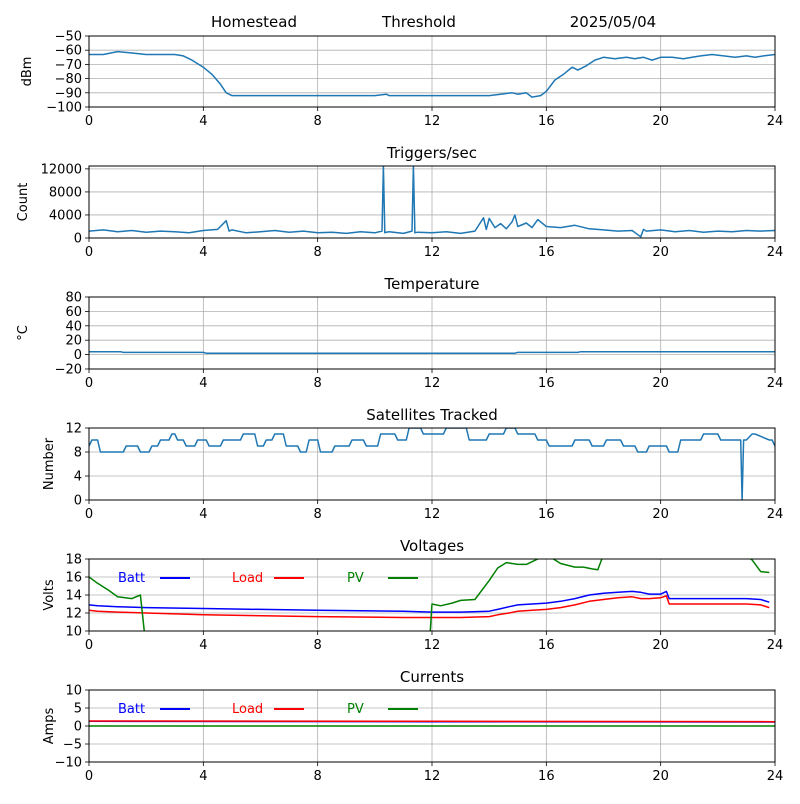 The height and width of the screenshot is (804, 800). What do you see at coordinates (775, 252) in the screenshot?
I see `triggers-xtick-label: 24` at bounding box center [775, 252].